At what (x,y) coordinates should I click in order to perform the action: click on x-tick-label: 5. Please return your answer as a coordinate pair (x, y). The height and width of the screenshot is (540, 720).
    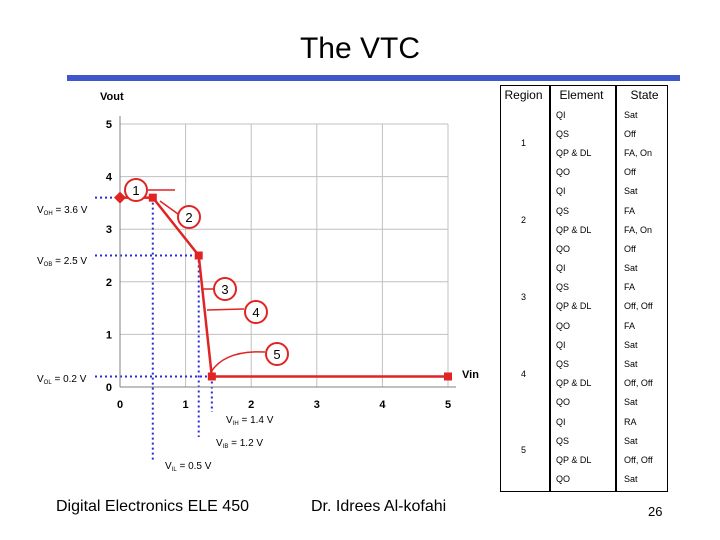
    Looking at the image, I should click on (448, 405).